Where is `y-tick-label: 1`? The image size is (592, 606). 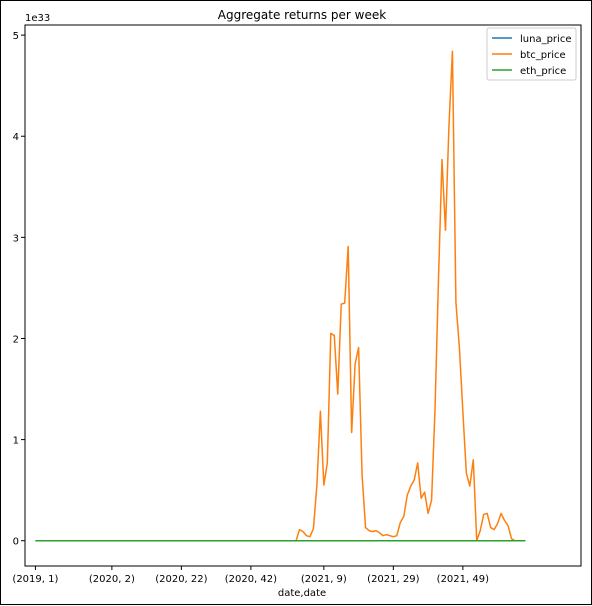
y-tick-label: 1 is located at coordinates (16, 441).